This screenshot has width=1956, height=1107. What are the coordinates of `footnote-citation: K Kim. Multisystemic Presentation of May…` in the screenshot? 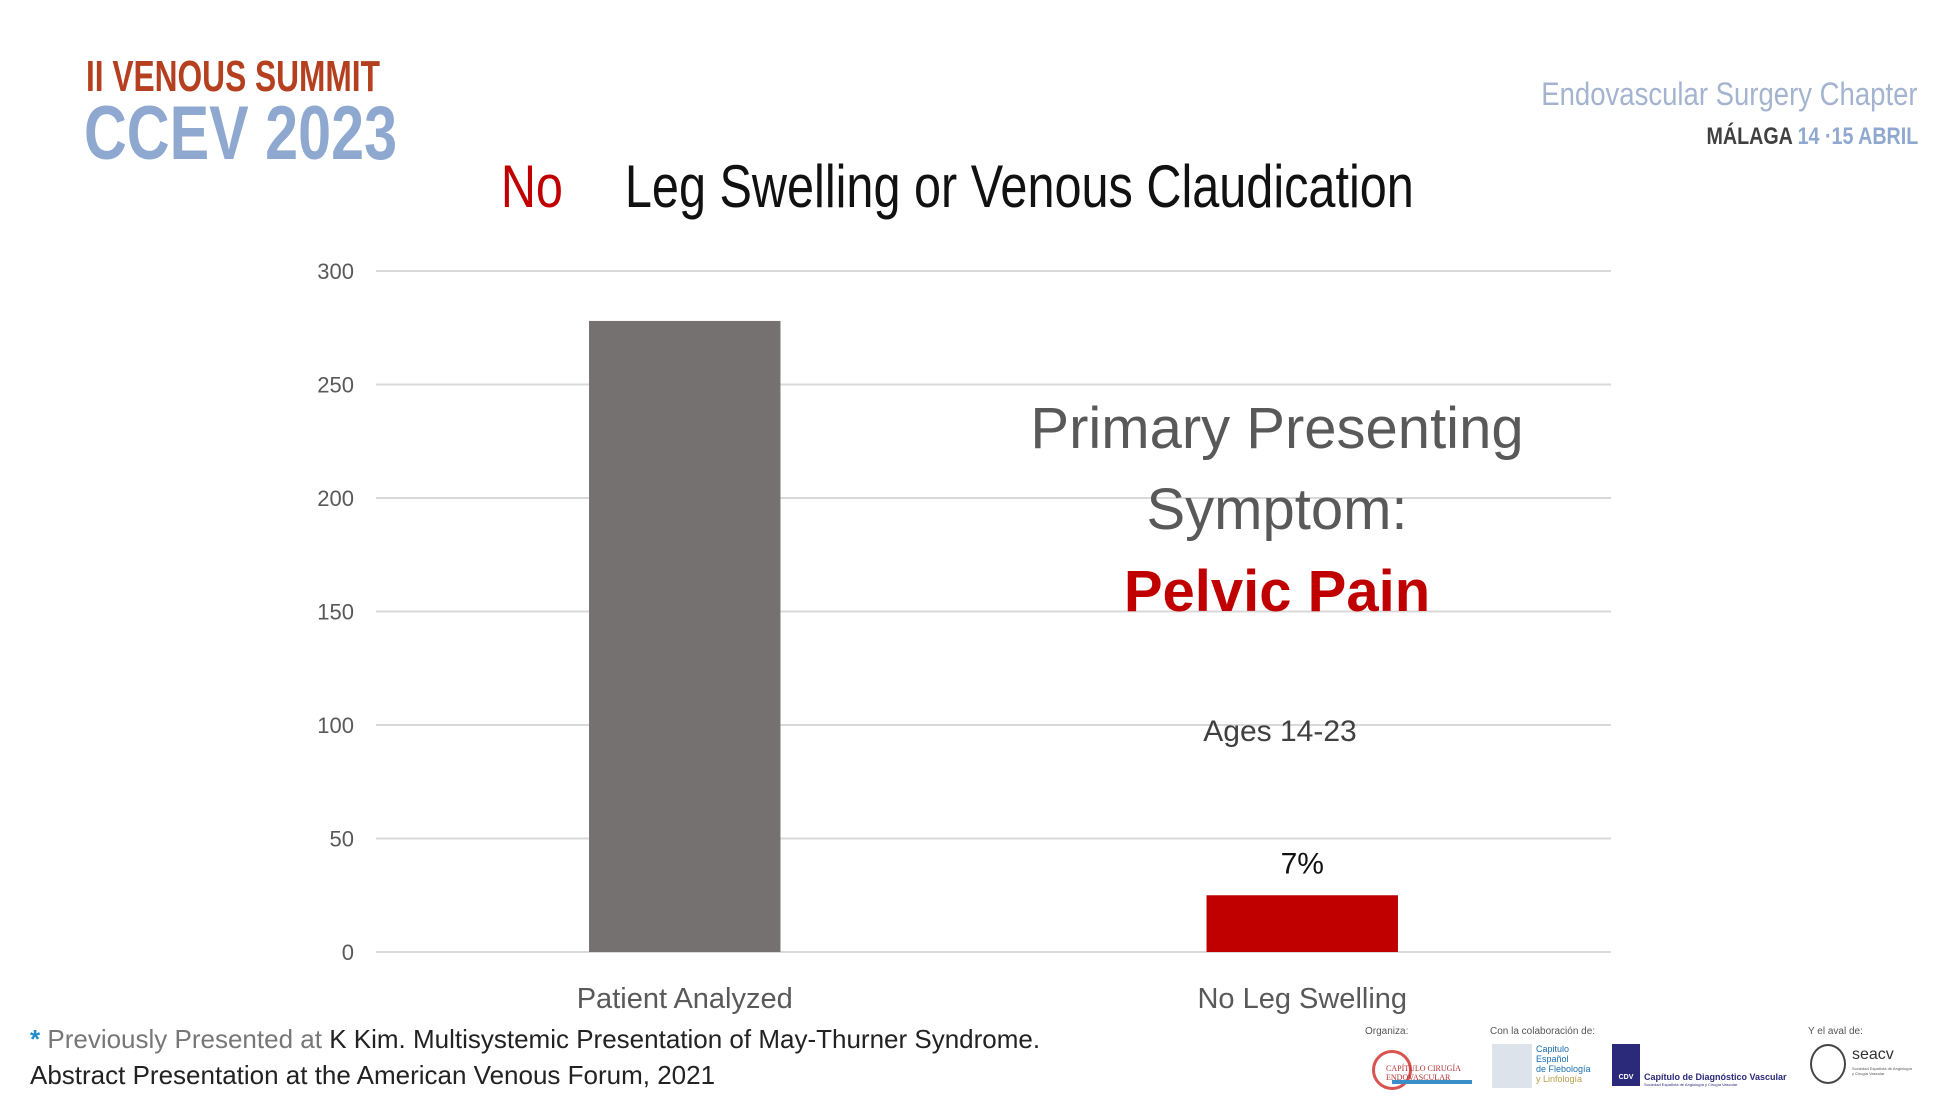 It's located at (685, 1039).